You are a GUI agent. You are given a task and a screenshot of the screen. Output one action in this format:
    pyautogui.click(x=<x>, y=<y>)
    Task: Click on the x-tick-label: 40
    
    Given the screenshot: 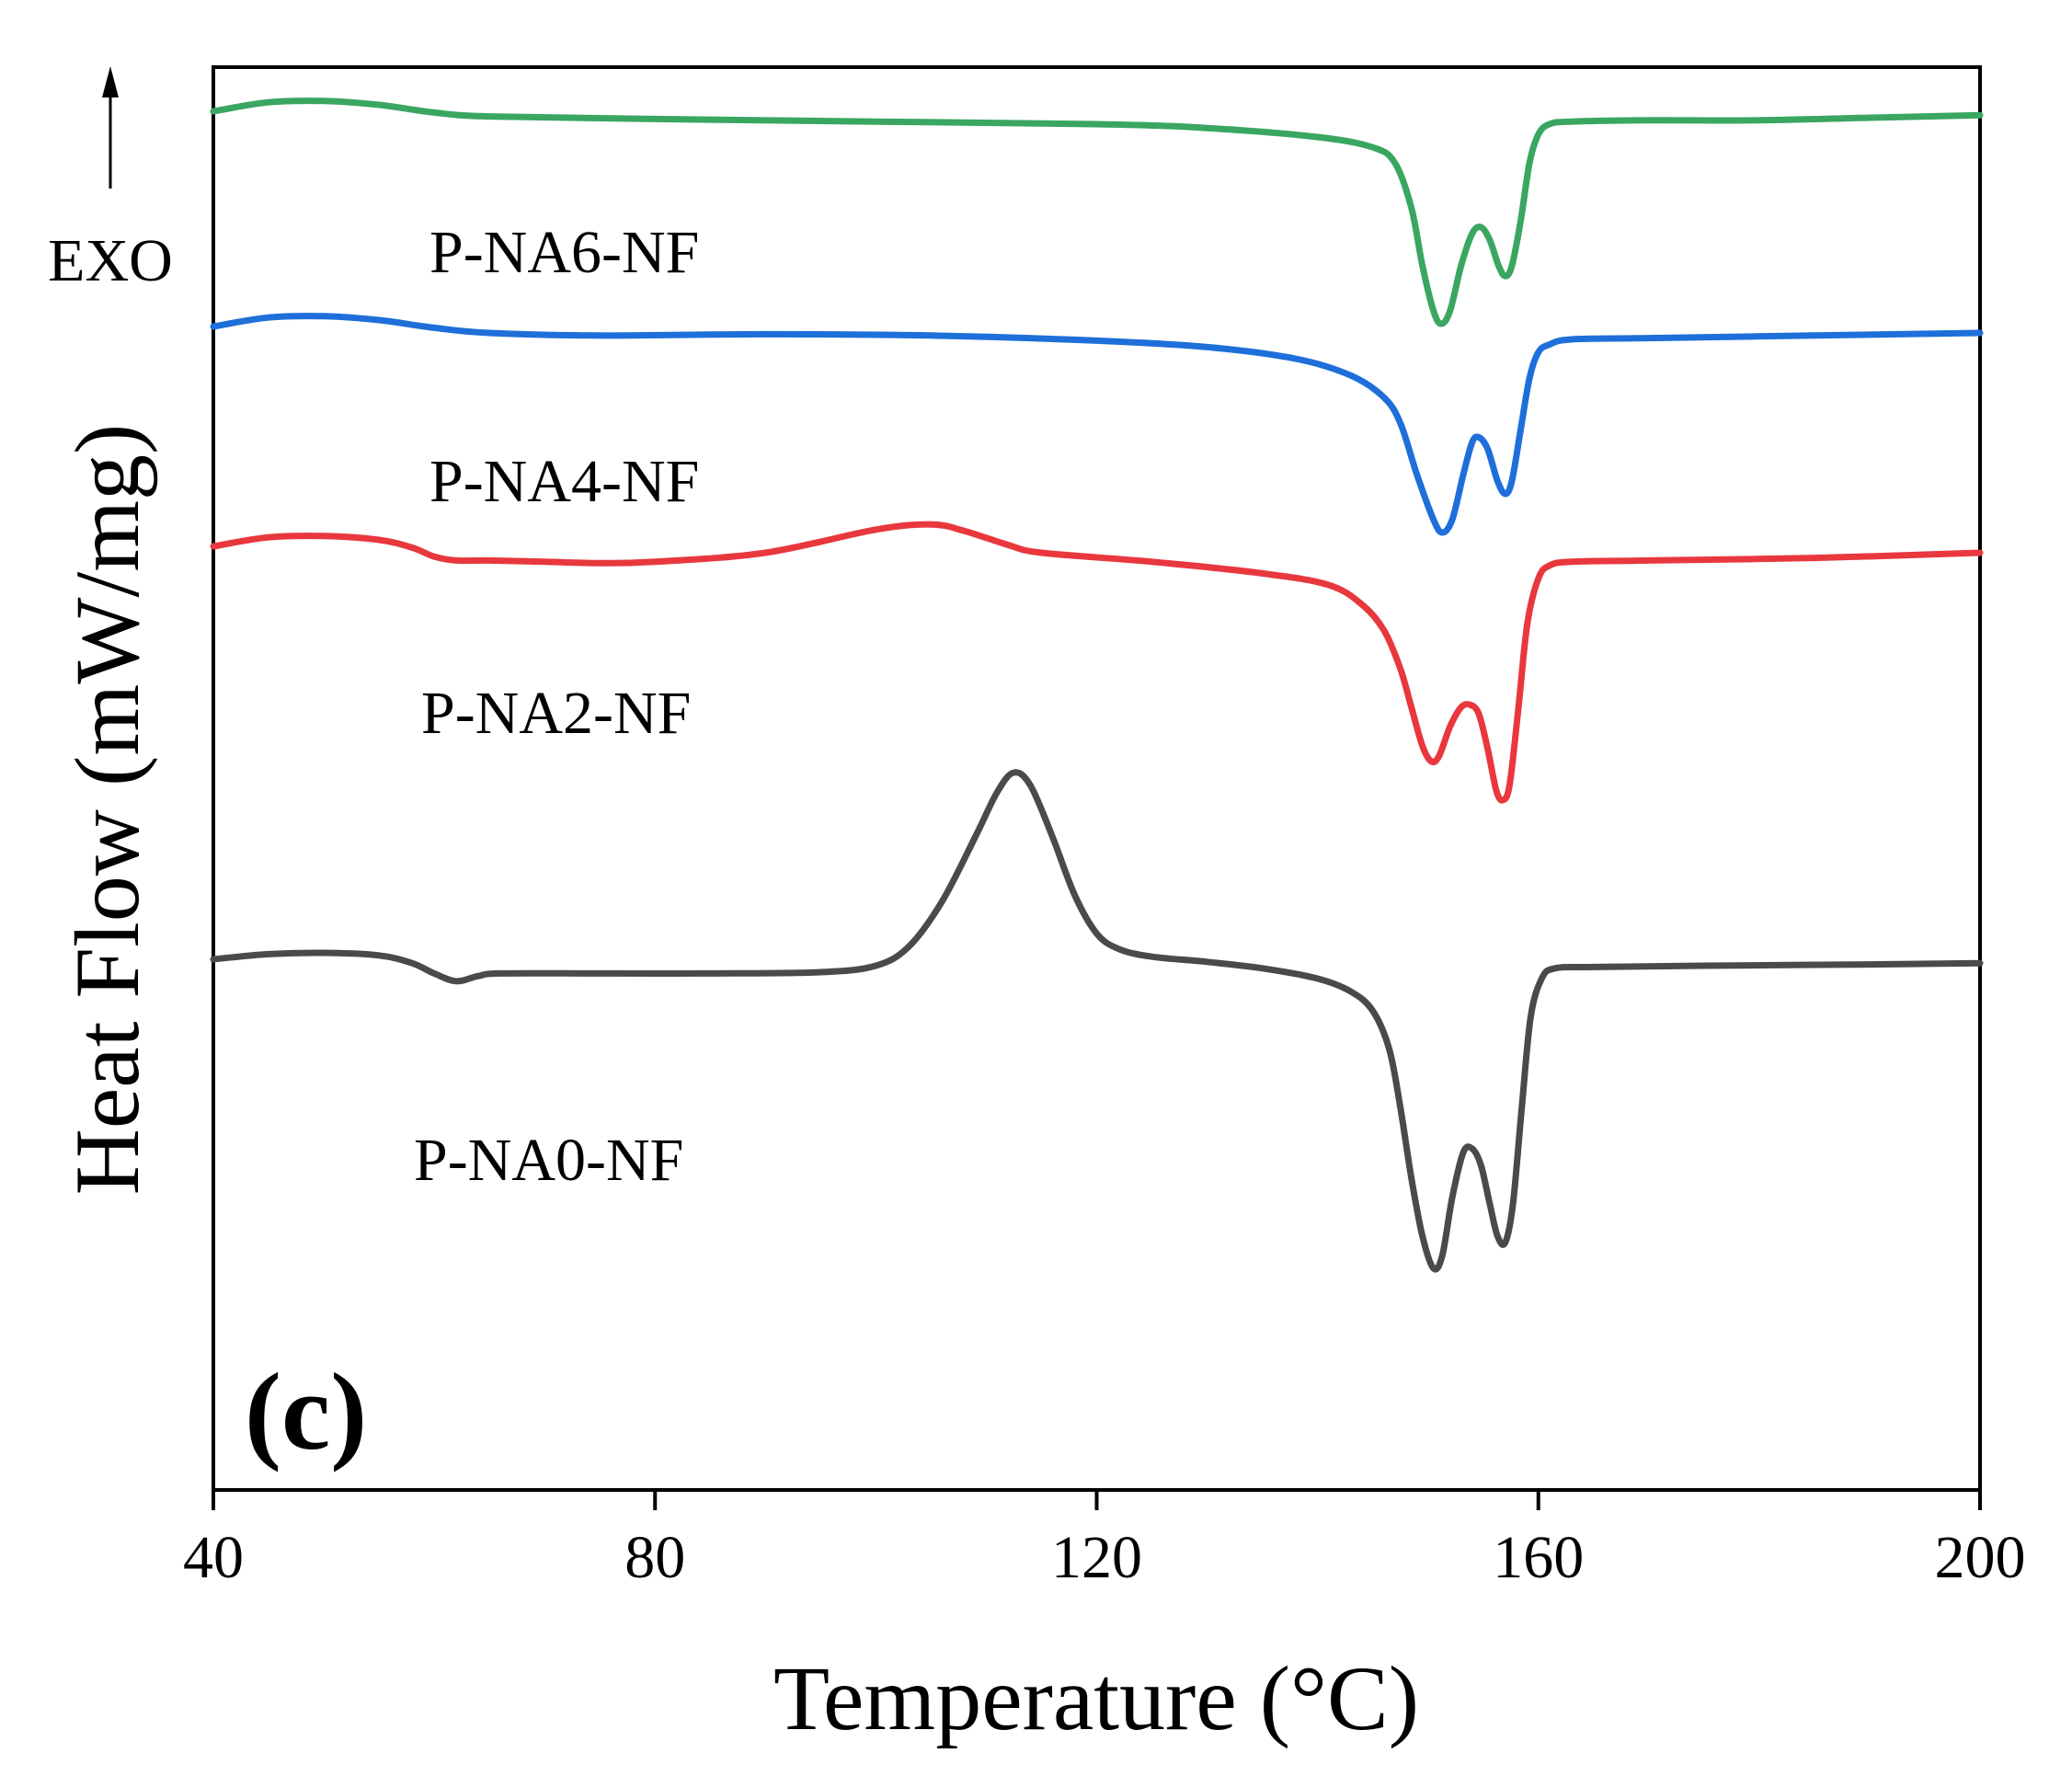 What is the action you would take?
    pyautogui.click(x=213, y=1557)
    